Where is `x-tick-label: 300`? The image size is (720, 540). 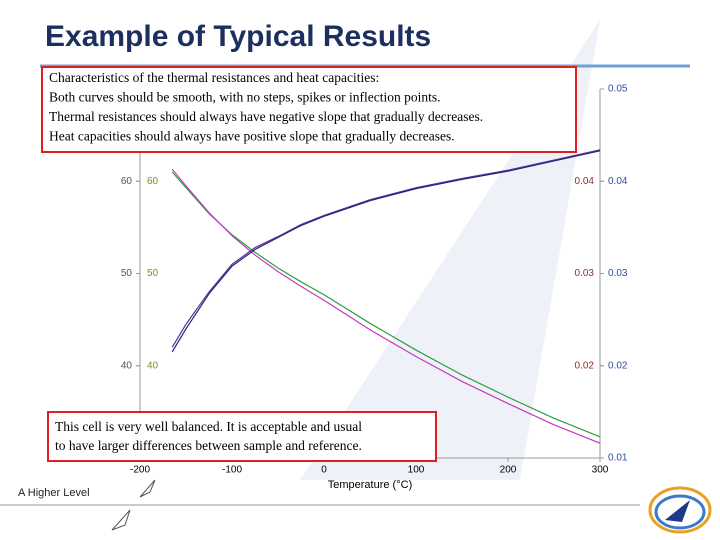 x-tick-label: 300 is located at coordinates (600, 470).